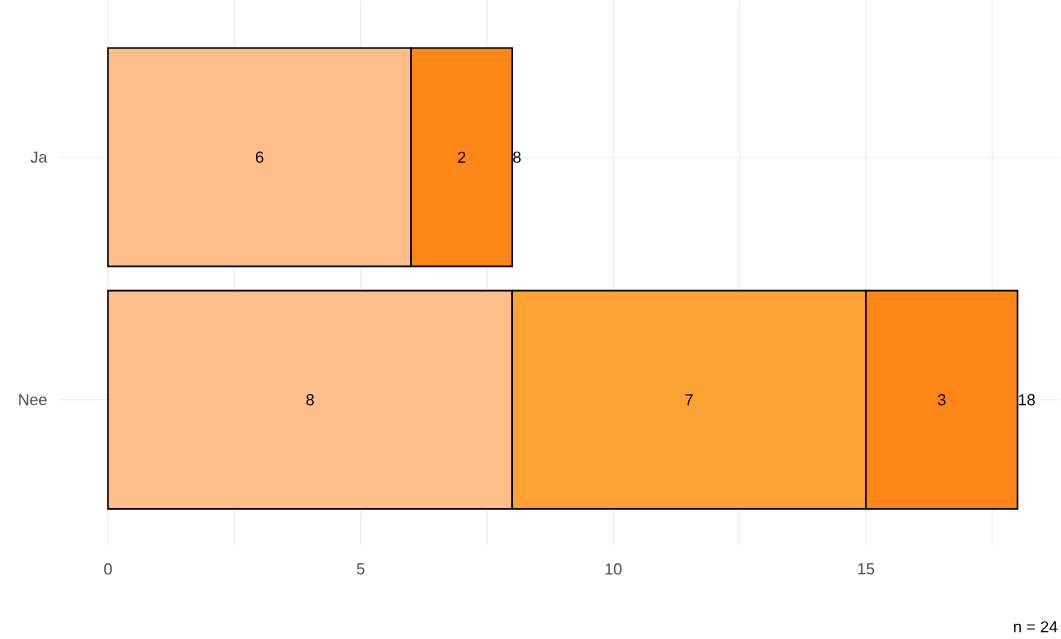 Image resolution: width=1061 pixels, height=639 pixels. I want to click on data-label: 7, so click(689, 400).